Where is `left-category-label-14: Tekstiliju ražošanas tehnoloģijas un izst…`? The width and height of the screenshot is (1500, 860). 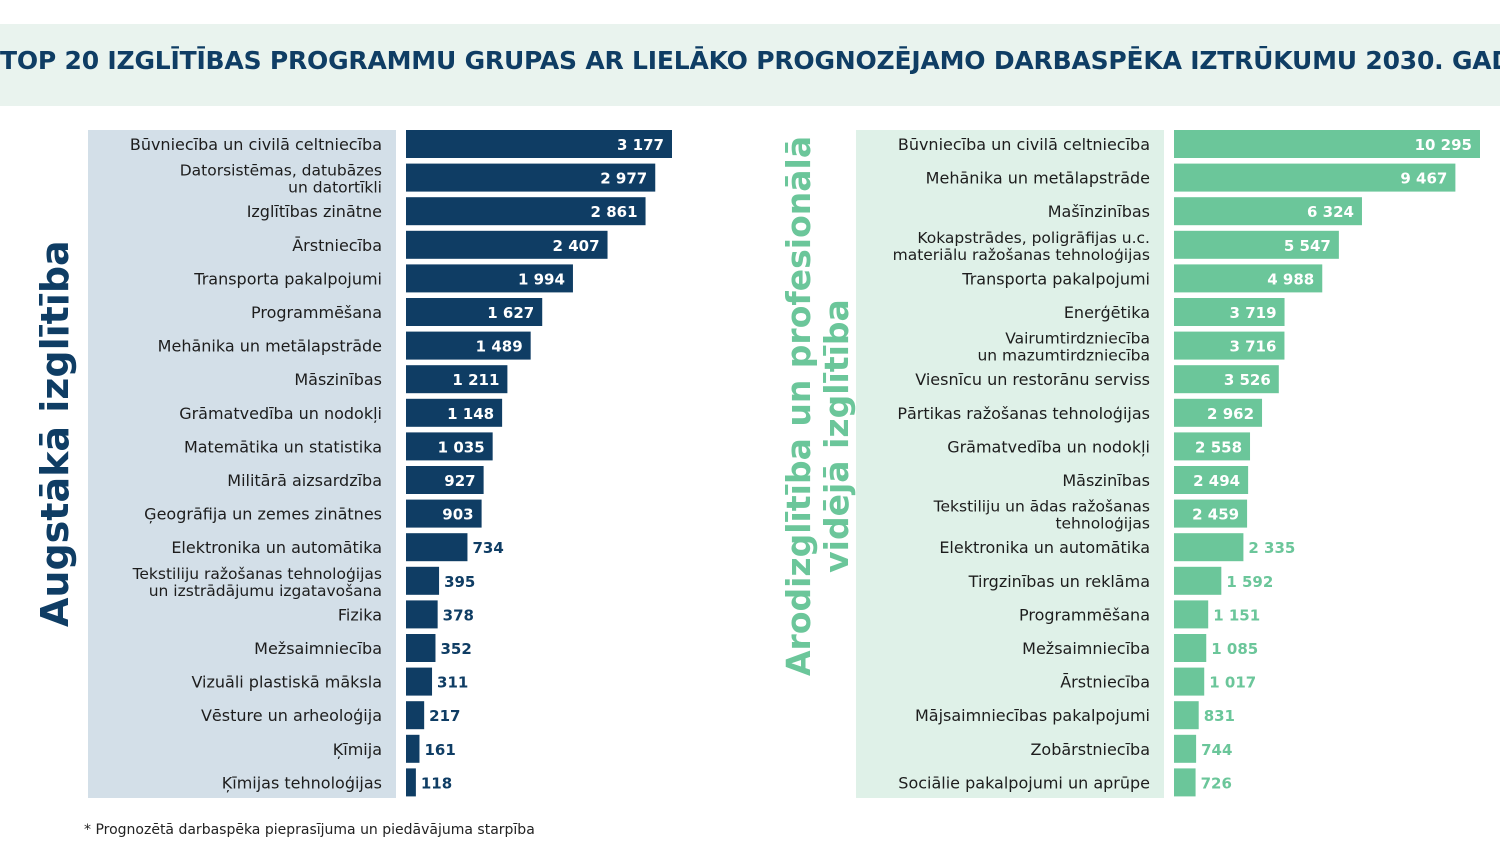 left-category-label-14: Tekstiliju ražošanas tehnoloģijas un izst… is located at coordinates (257, 582).